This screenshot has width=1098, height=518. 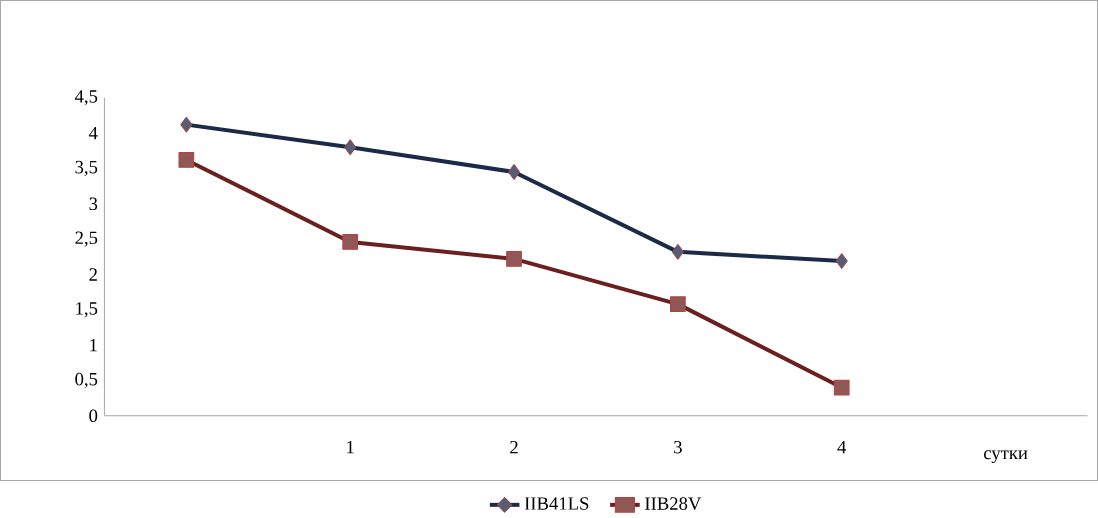 I want to click on x-tick-label: 1, so click(x=350, y=447).